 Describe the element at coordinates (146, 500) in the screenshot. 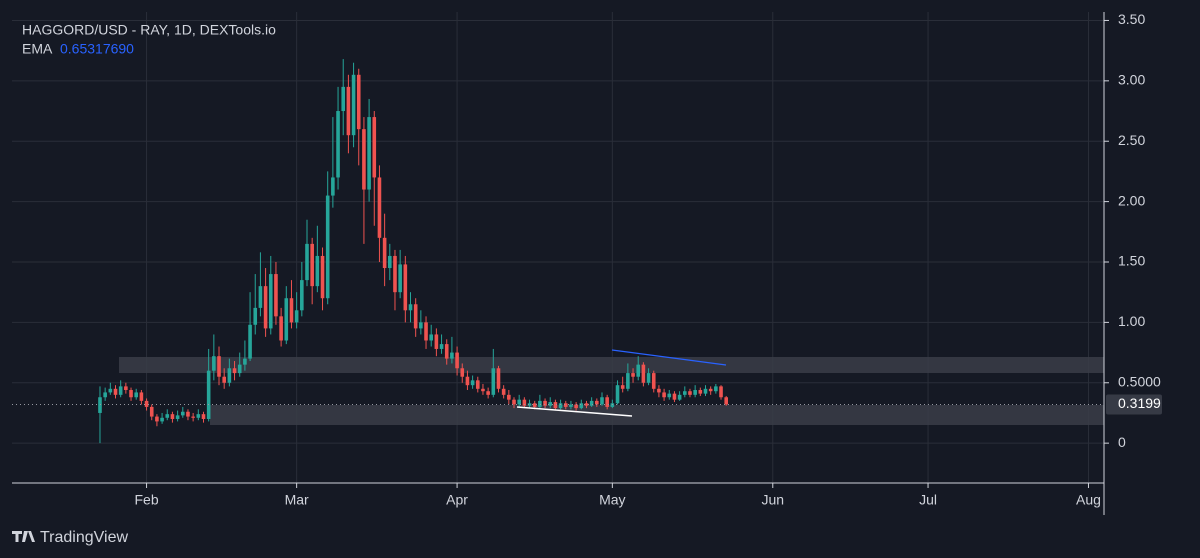

I see `x-tick-label: Feb` at that location.